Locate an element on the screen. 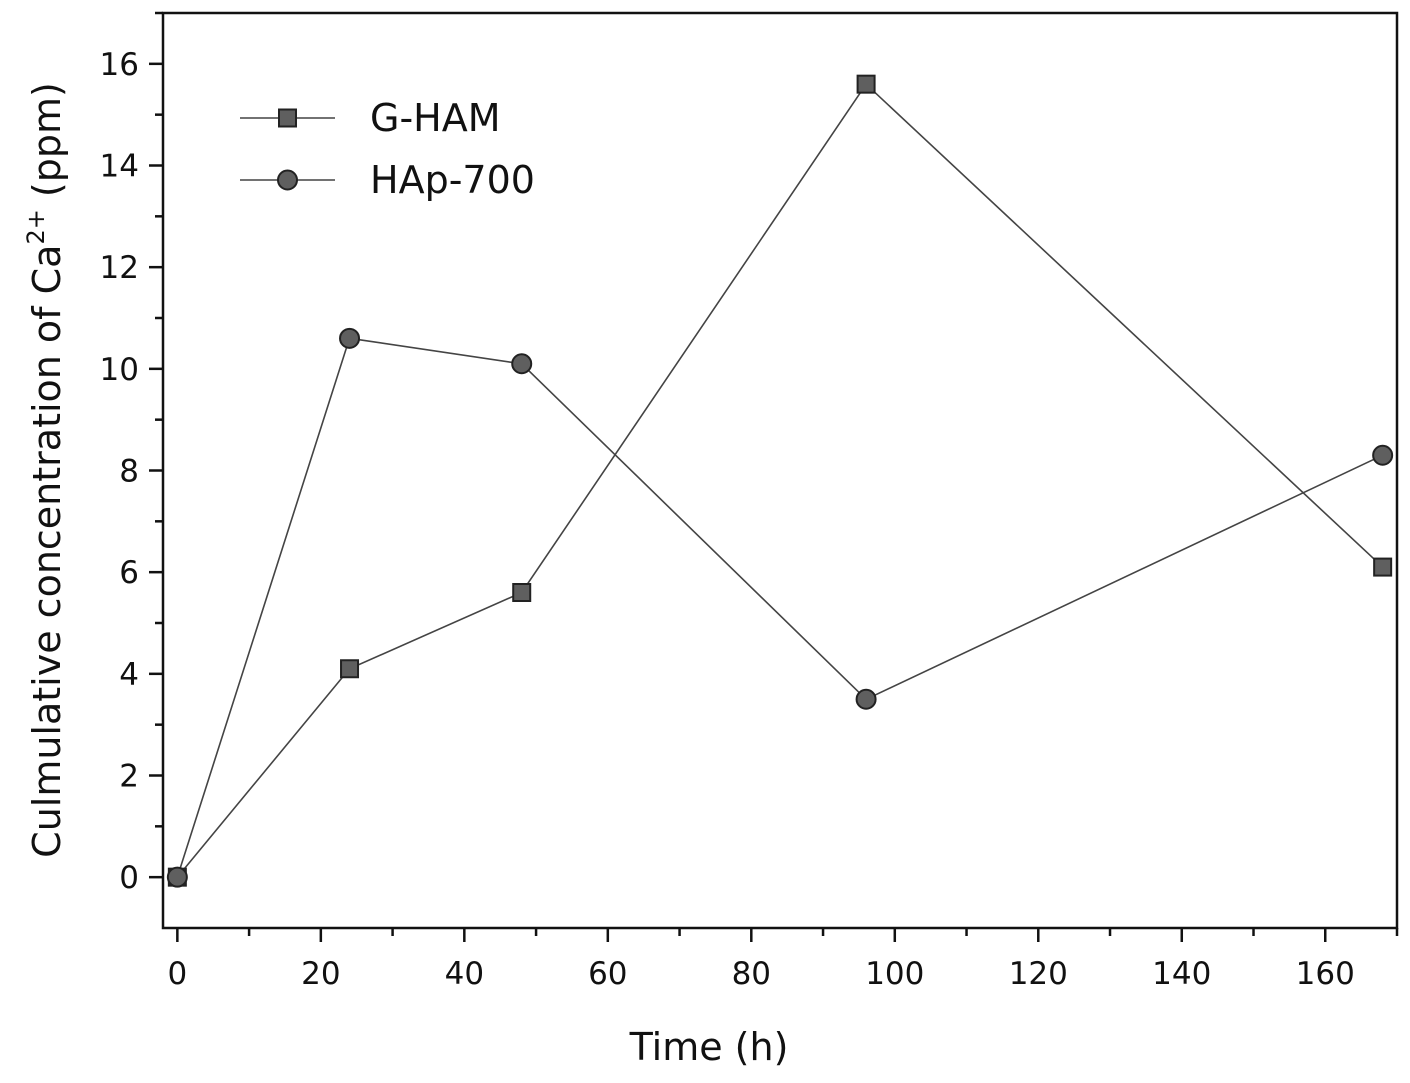 This screenshot has height=1083, width=1410. legend-item-g-ham: G-HAM is located at coordinates (370, 118).